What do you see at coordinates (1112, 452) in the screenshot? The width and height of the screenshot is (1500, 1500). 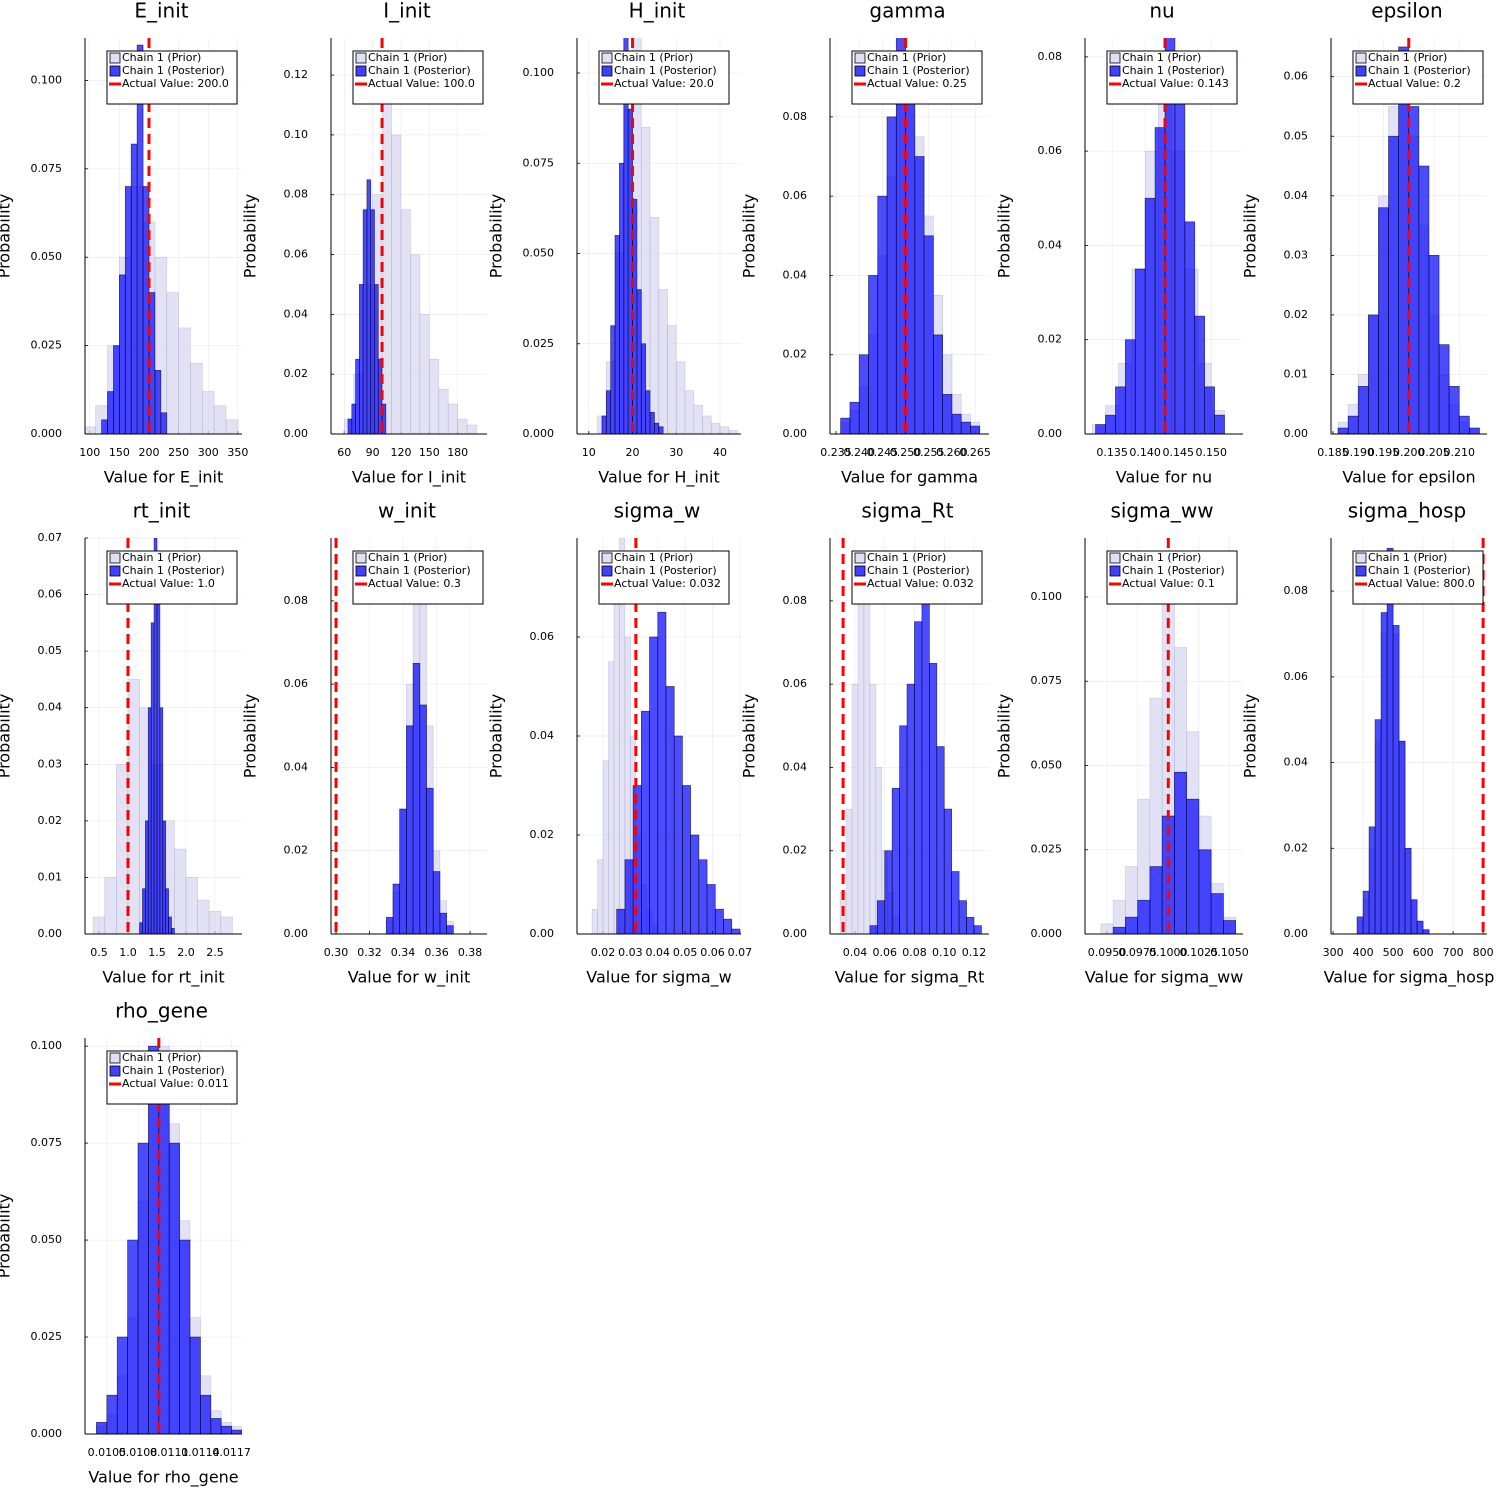 I see `x-tick-label: 0.135` at bounding box center [1112, 452].